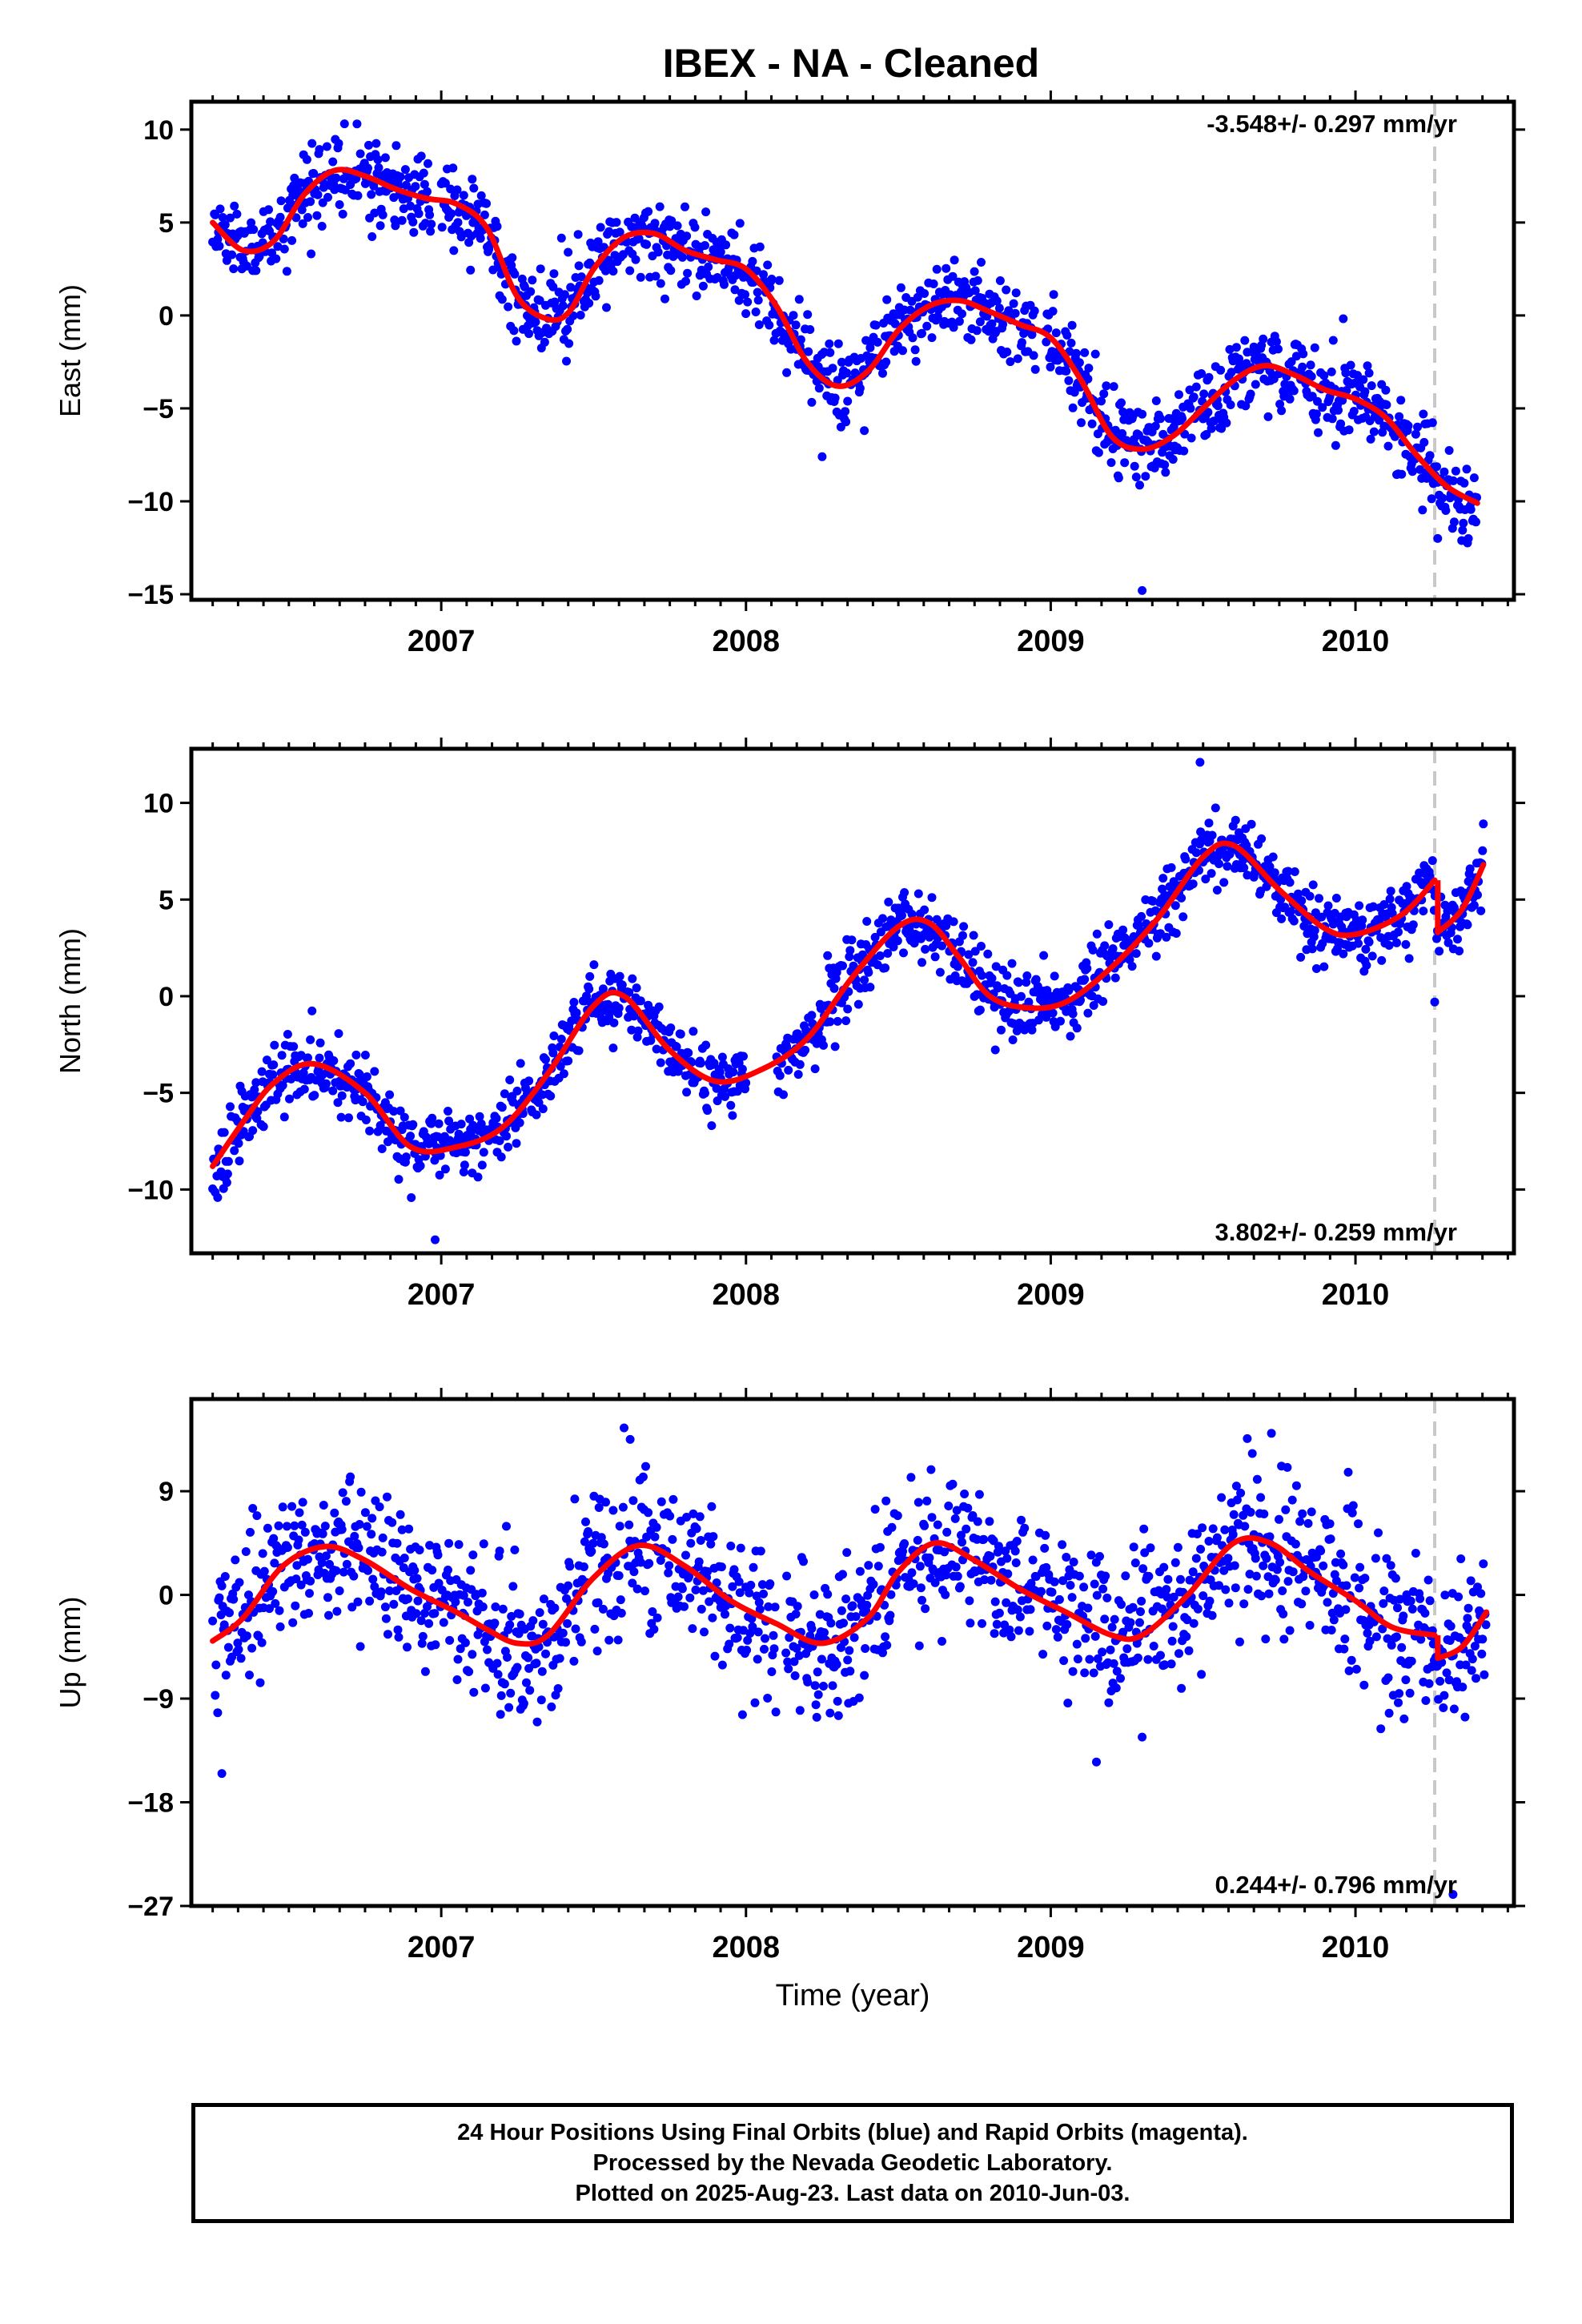 This screenshot has height=2324, width=1582. I want to click on y-tick-label: −10, so click(151, 1190).